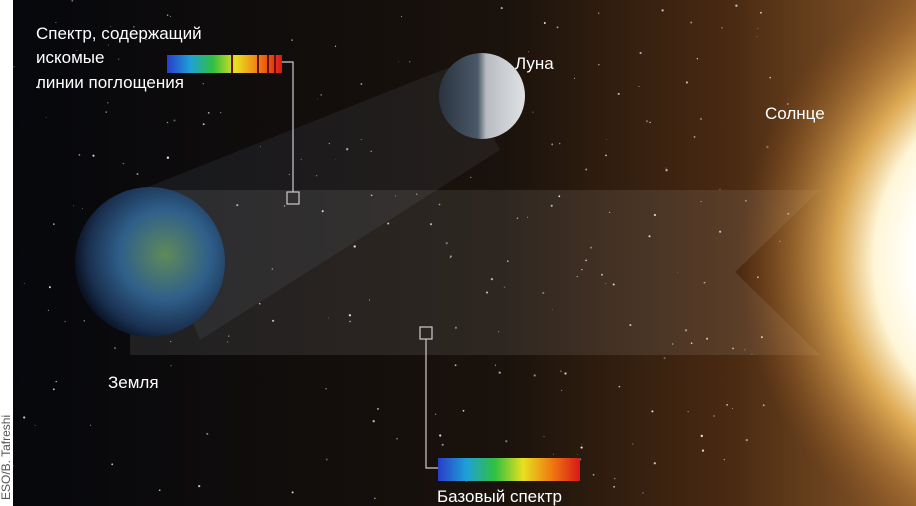  What do you see at coordinates (119, 33) in the screenshot?
I see `label: Спектр, содержащий` at bounding box center [119, 33].